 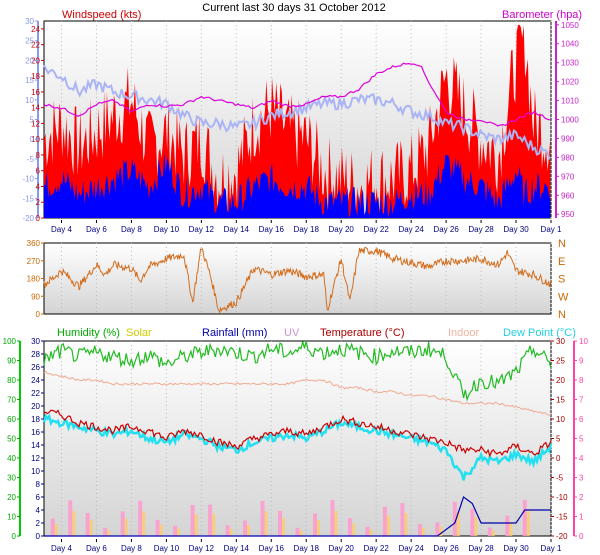 What do you see at coordinates (570, 44) in the screenshot?
I see `barometer-tick-label: 1040` at bounding box center [570, 44].